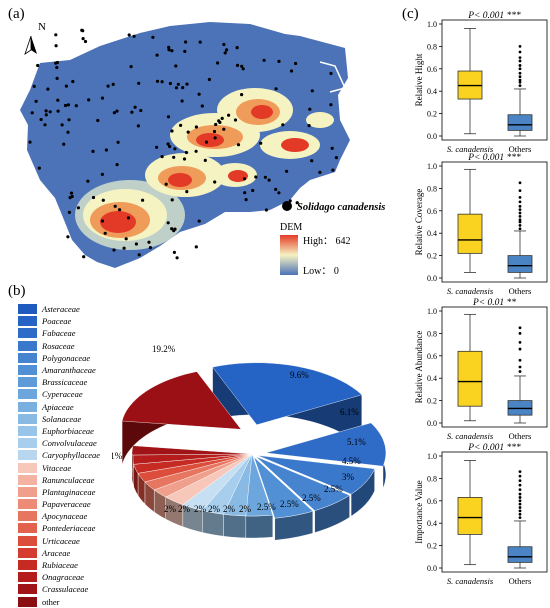 The height and width of the screenshot is (608, 550). What do you see at coordinates (66, 357) in the screenshot?
I see `legend-label: Polygonaceae` at bounding box center [66, 357].